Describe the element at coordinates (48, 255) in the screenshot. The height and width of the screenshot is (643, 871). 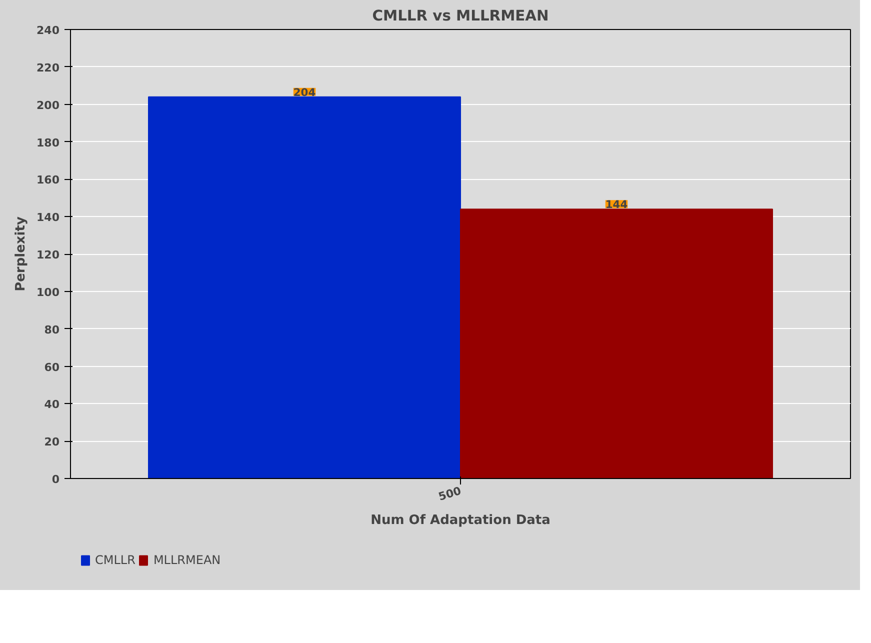
I see `y-tick-label: 120` at that location.